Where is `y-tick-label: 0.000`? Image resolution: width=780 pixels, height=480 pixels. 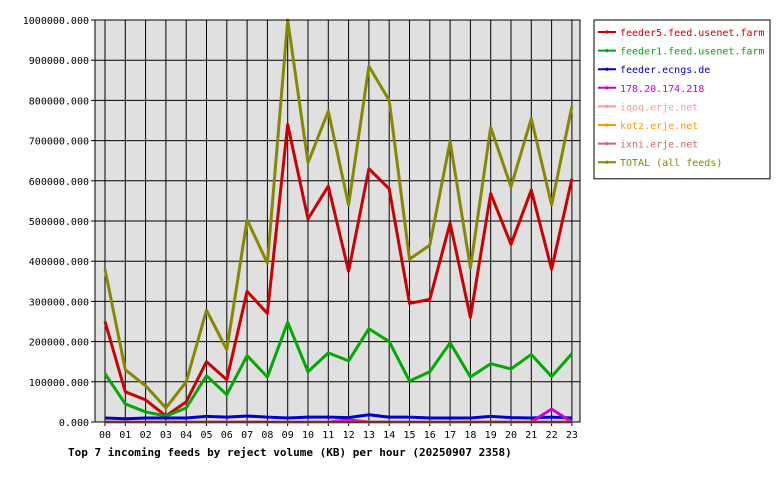 y-tick-label: 0.000 is located at coordinates (74, 423).